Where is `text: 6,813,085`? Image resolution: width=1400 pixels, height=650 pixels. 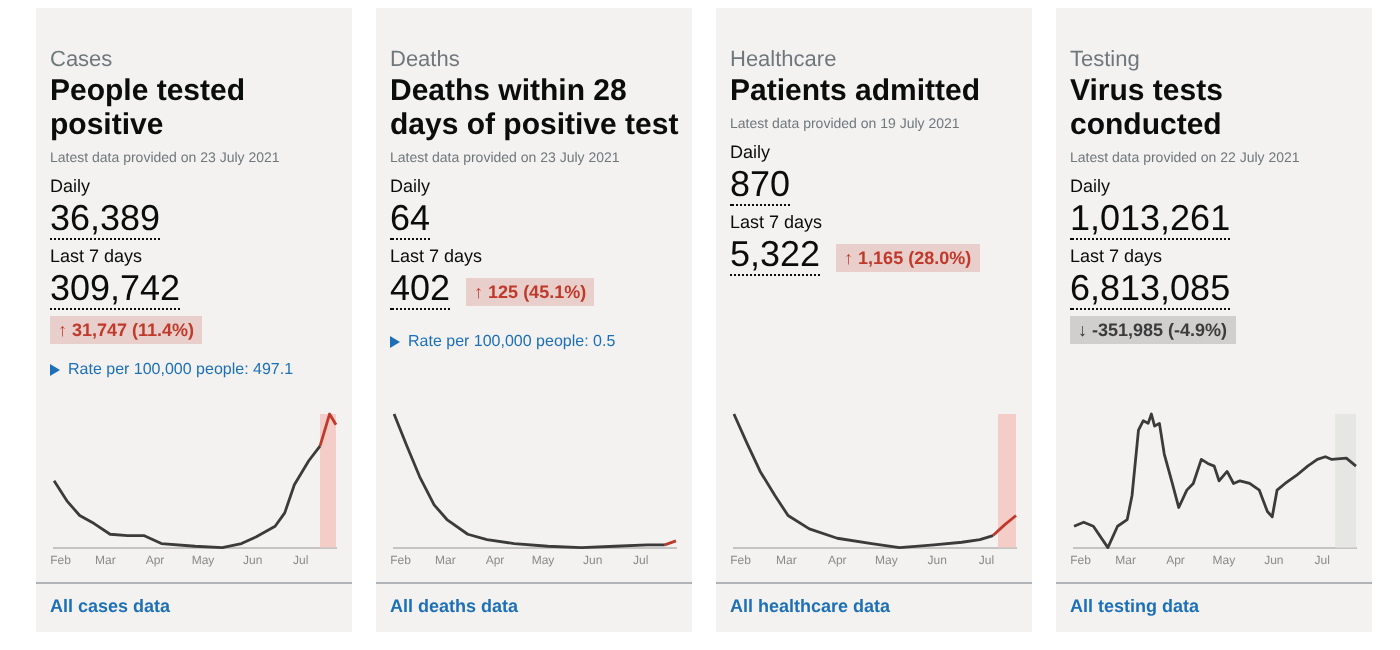
text: 6,813,085 is located at coordinates (1150, 289).